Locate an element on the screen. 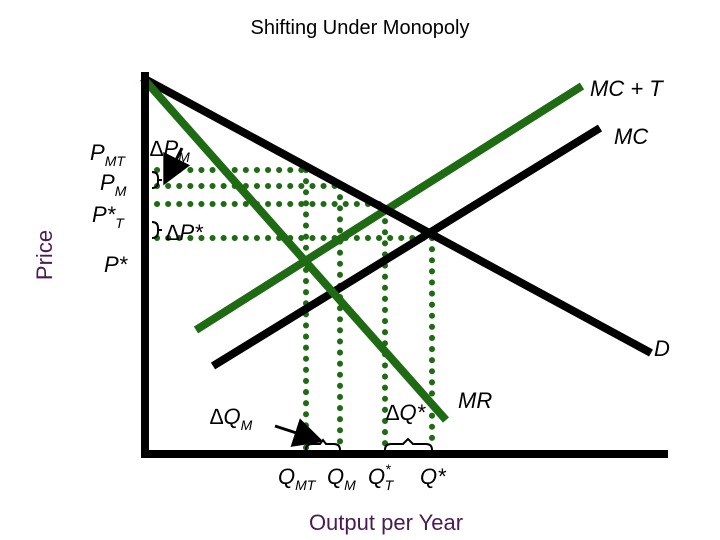 The width and height of the screenshot is (720, 540). qstar-label: Q* is located at coordinates (433, 476).